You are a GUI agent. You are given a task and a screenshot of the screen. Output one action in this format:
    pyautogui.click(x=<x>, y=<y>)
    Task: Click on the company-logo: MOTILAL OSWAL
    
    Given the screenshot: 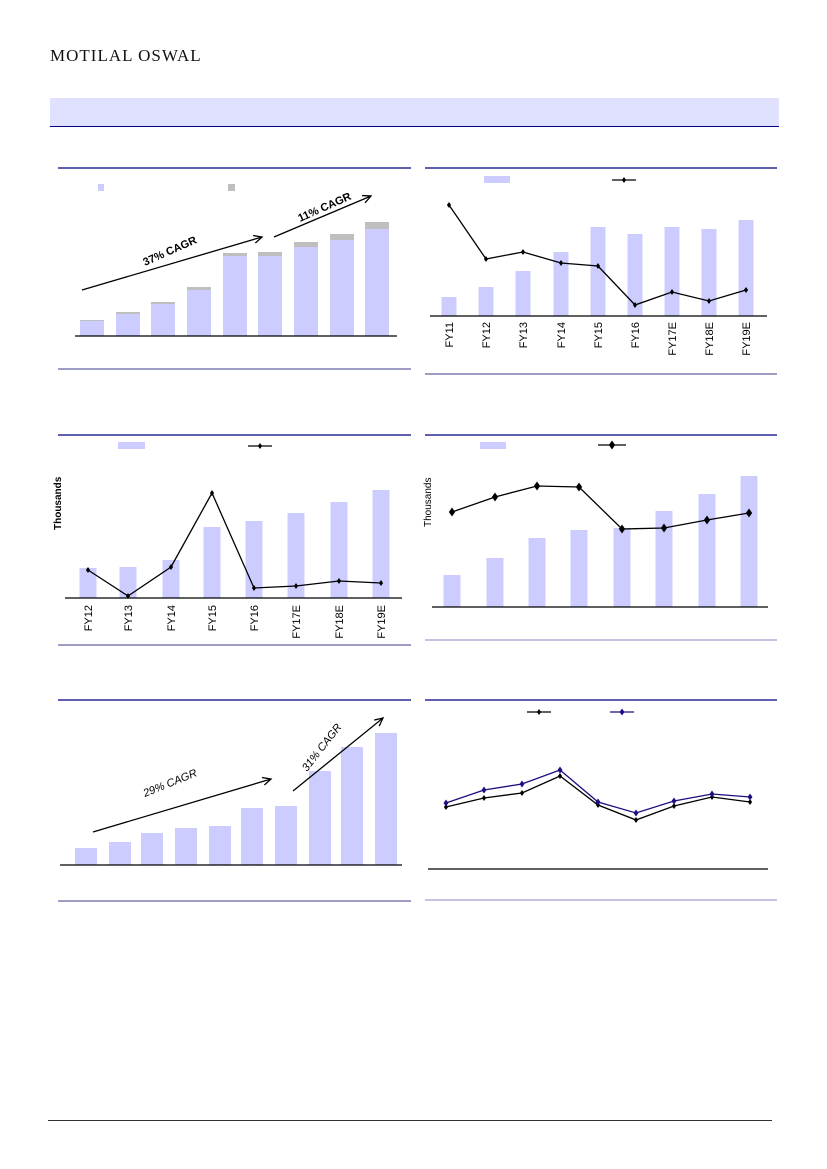 What is the action you would take?
    pyautogui.click(x=126, y=55)
    